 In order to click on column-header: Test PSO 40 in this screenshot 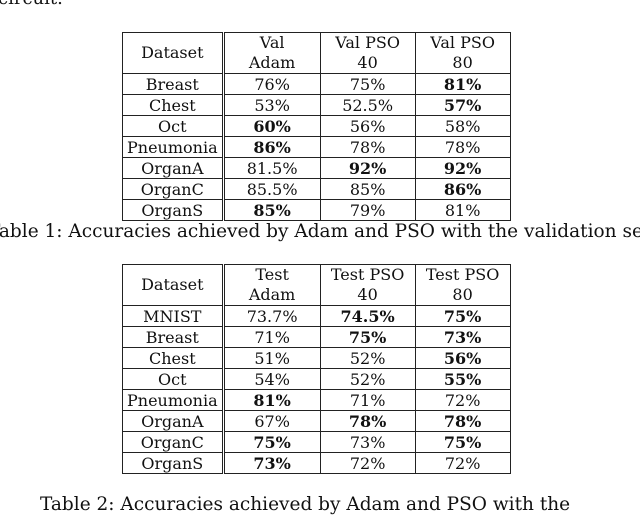, I will do `click(367, 285)`.